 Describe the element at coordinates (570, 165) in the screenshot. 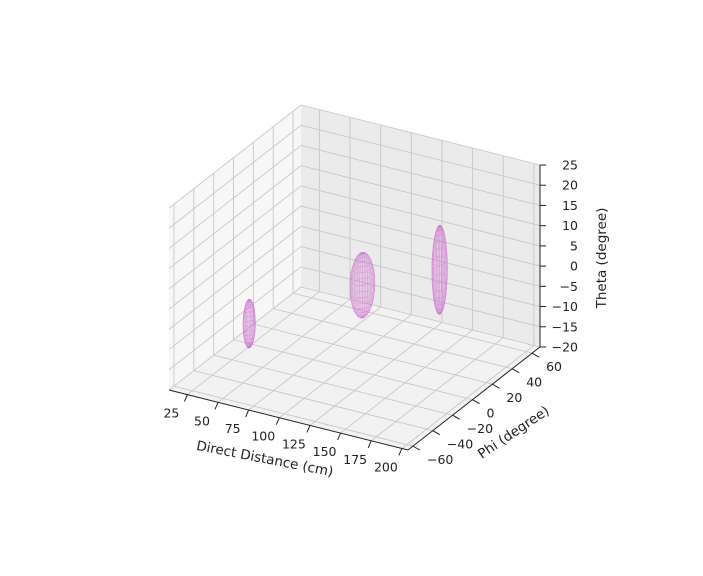

I see `z-tick-label: 25` at that location.